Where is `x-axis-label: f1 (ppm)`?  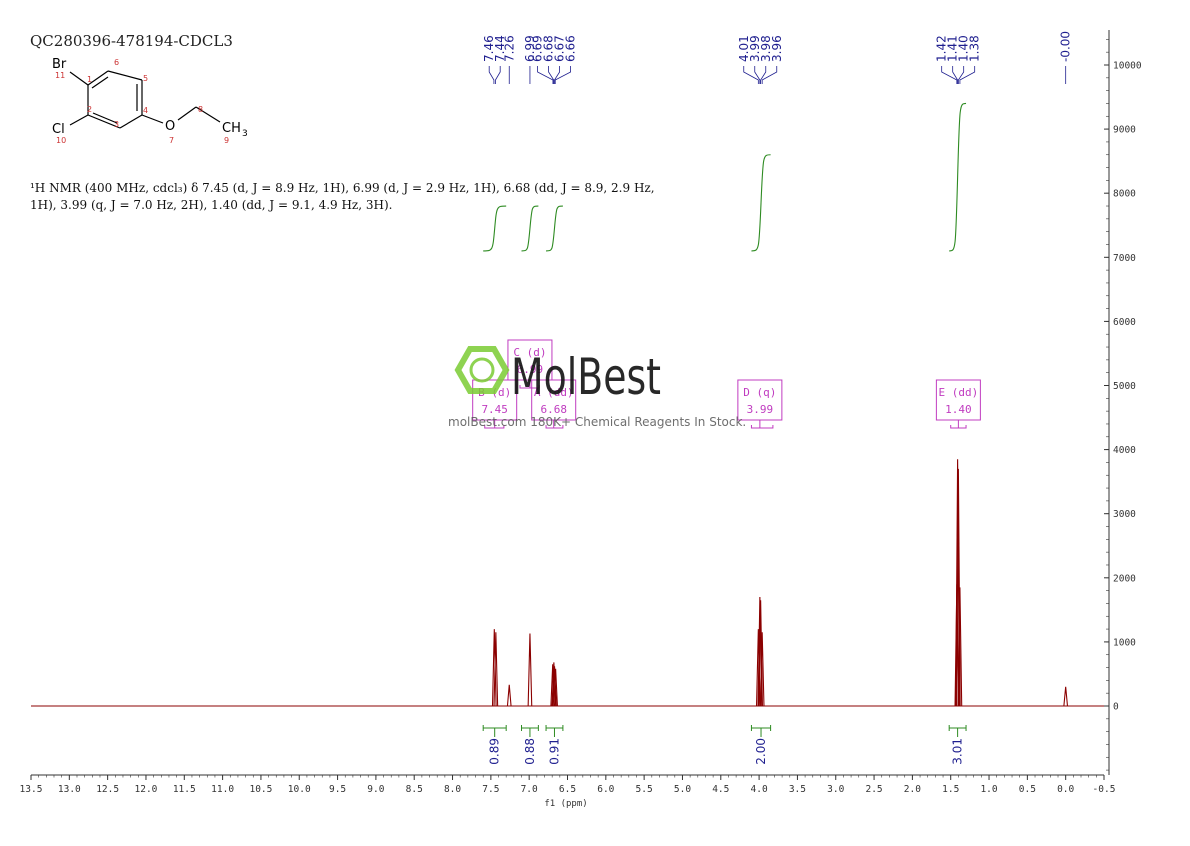
x-axis-label: f1 (ppm) is located at coordinates (565, 804).